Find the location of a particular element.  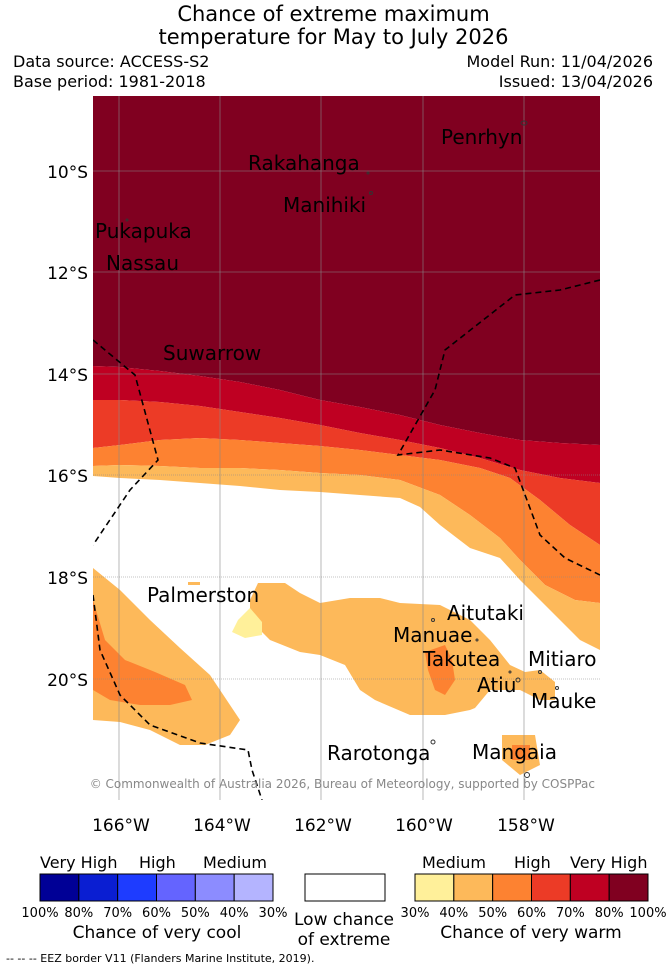

label-mitiaro: Mitiaro is located at coordinates (562, 659).